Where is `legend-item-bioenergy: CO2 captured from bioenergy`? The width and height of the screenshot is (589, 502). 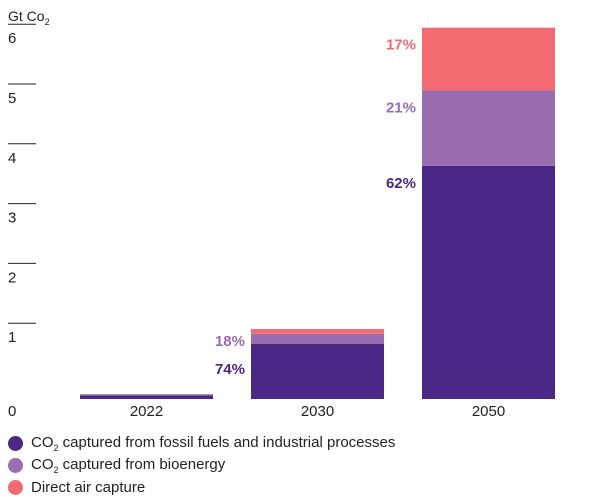 legend-item-bioenergy: CO2 captured from bioenergy is located at coordinates (201, 465).